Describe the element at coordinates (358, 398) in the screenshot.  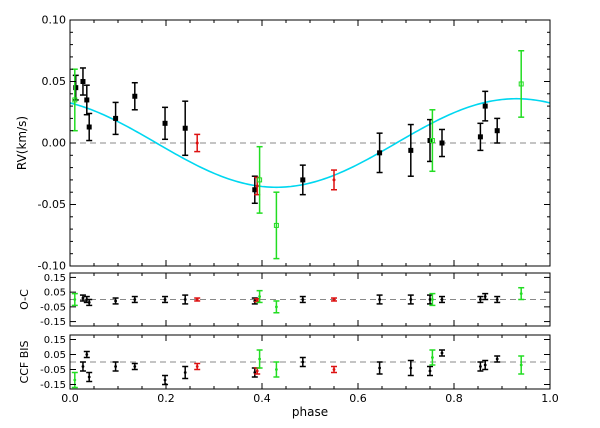
I see `x-tick-label: 0.6` at that location.